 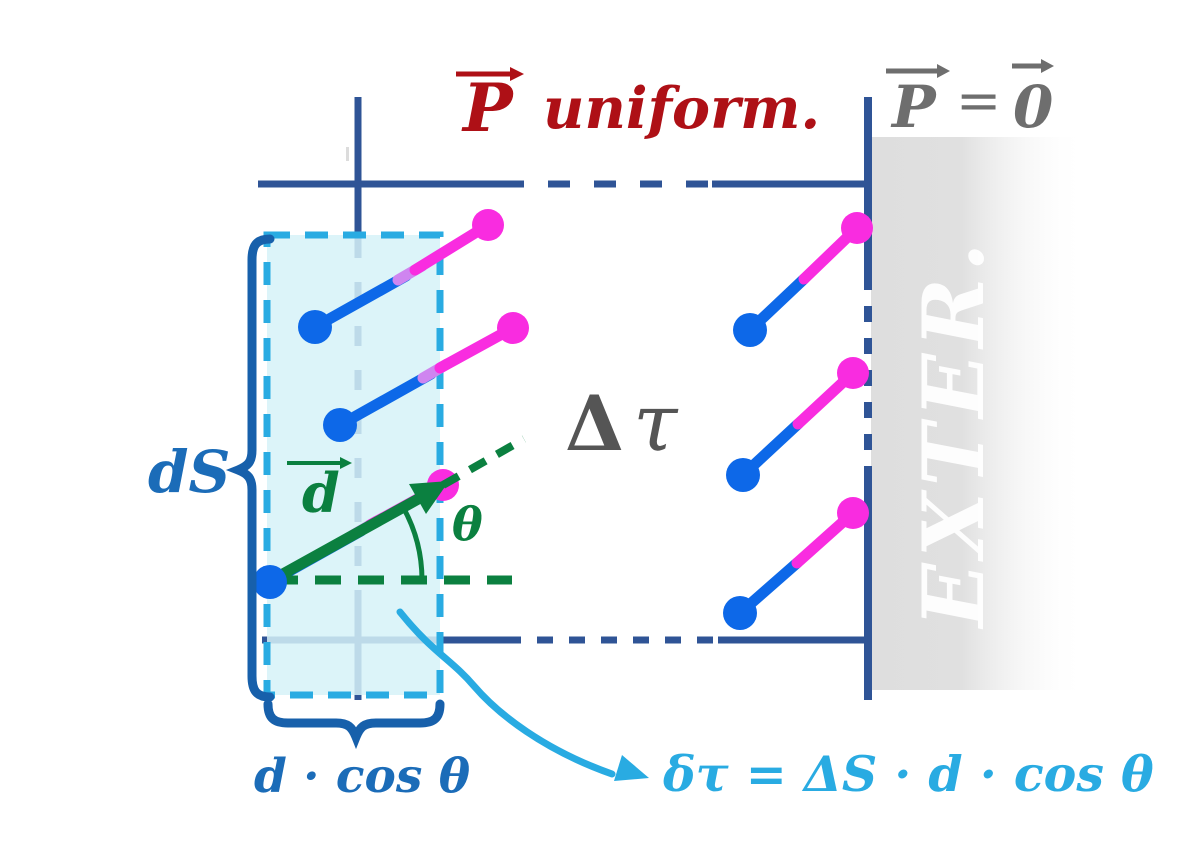 What do you see at coordinates (913, 107) in the screenshot?
I see `p-zero-p-label: P` at bounding box center [913, 107].